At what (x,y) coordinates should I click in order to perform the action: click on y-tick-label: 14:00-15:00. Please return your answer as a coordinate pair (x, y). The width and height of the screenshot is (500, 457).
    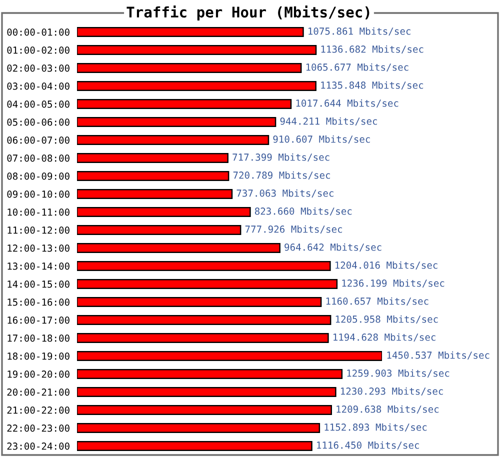
    Looking at the image, I should click on (39, 284).